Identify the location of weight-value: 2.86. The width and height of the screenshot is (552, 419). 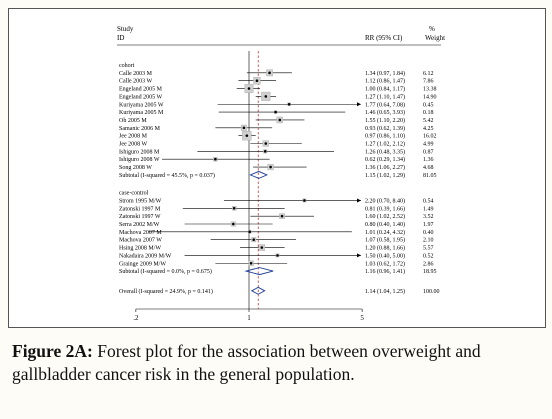
(428, 264).